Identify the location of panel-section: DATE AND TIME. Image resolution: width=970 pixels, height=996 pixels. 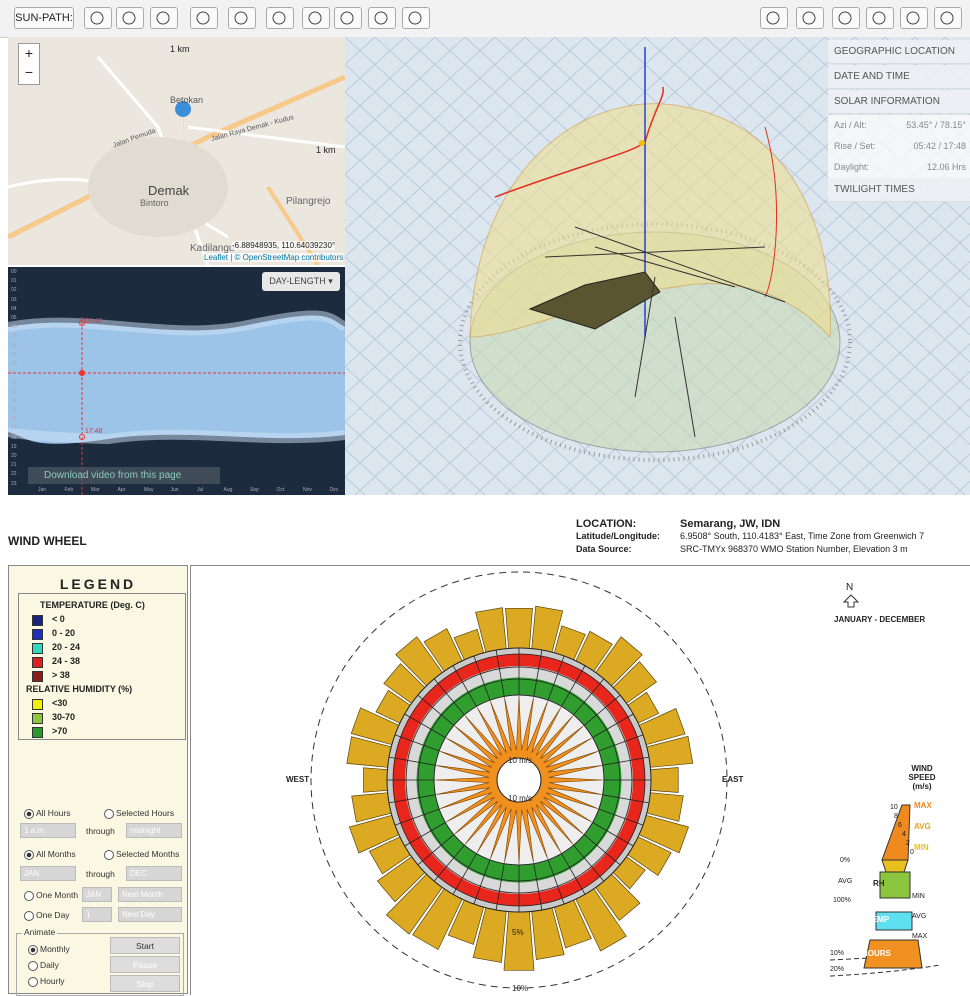
(899, 77).